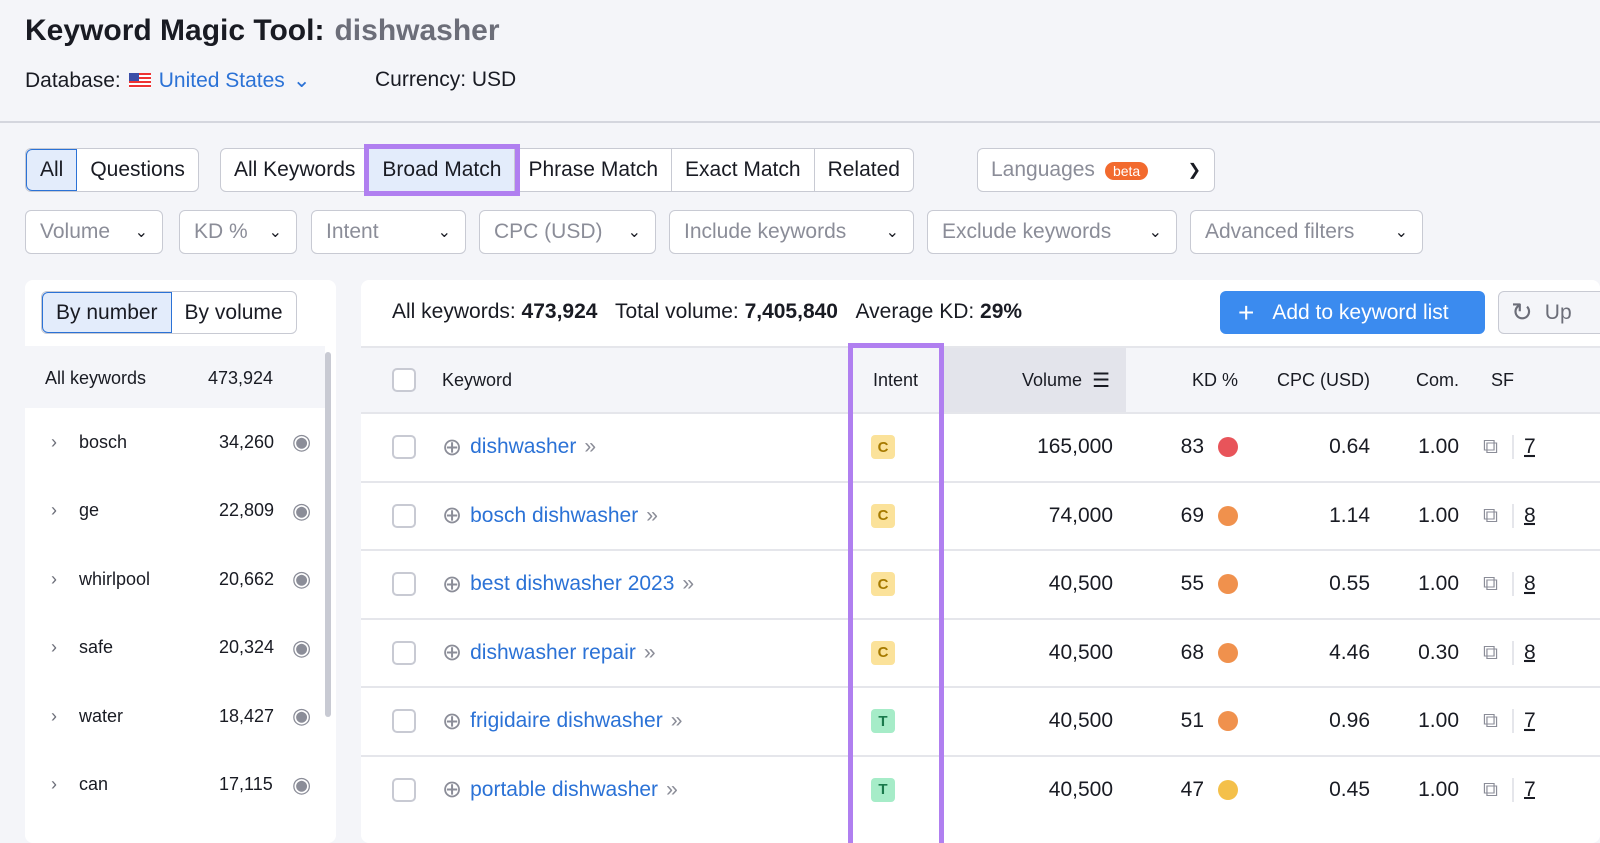 The image size is (1600, 843). Describe the element at coordinates (1503, 379) in the screenshot. I see `column-sf: SF` at that location.